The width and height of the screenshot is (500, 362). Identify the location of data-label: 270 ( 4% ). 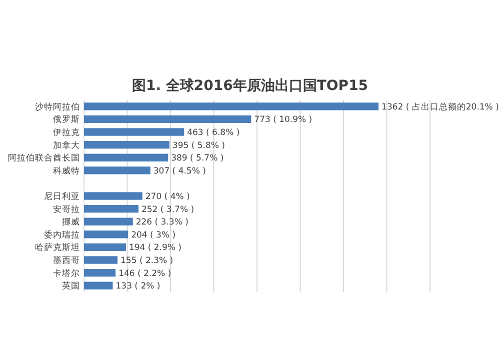
(167, 197).